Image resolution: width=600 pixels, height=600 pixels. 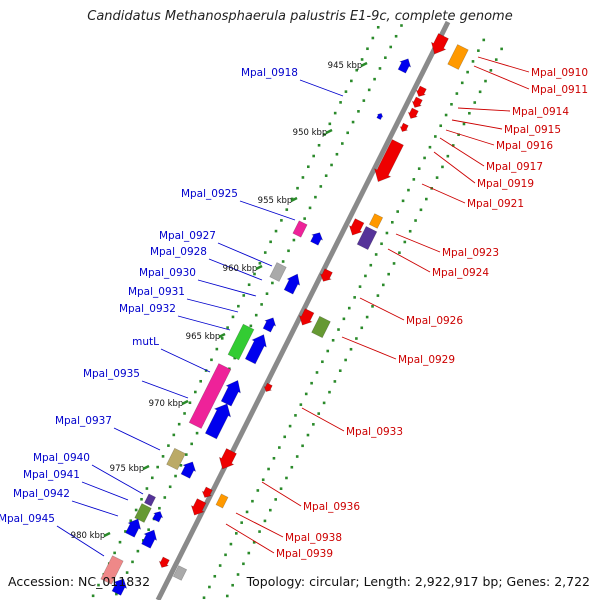 What do you see at coordinates (313, 538) in the screenshot?
I see `gene-label-mpal_0938: Mpal_0938` at bounding box center [313, 538].